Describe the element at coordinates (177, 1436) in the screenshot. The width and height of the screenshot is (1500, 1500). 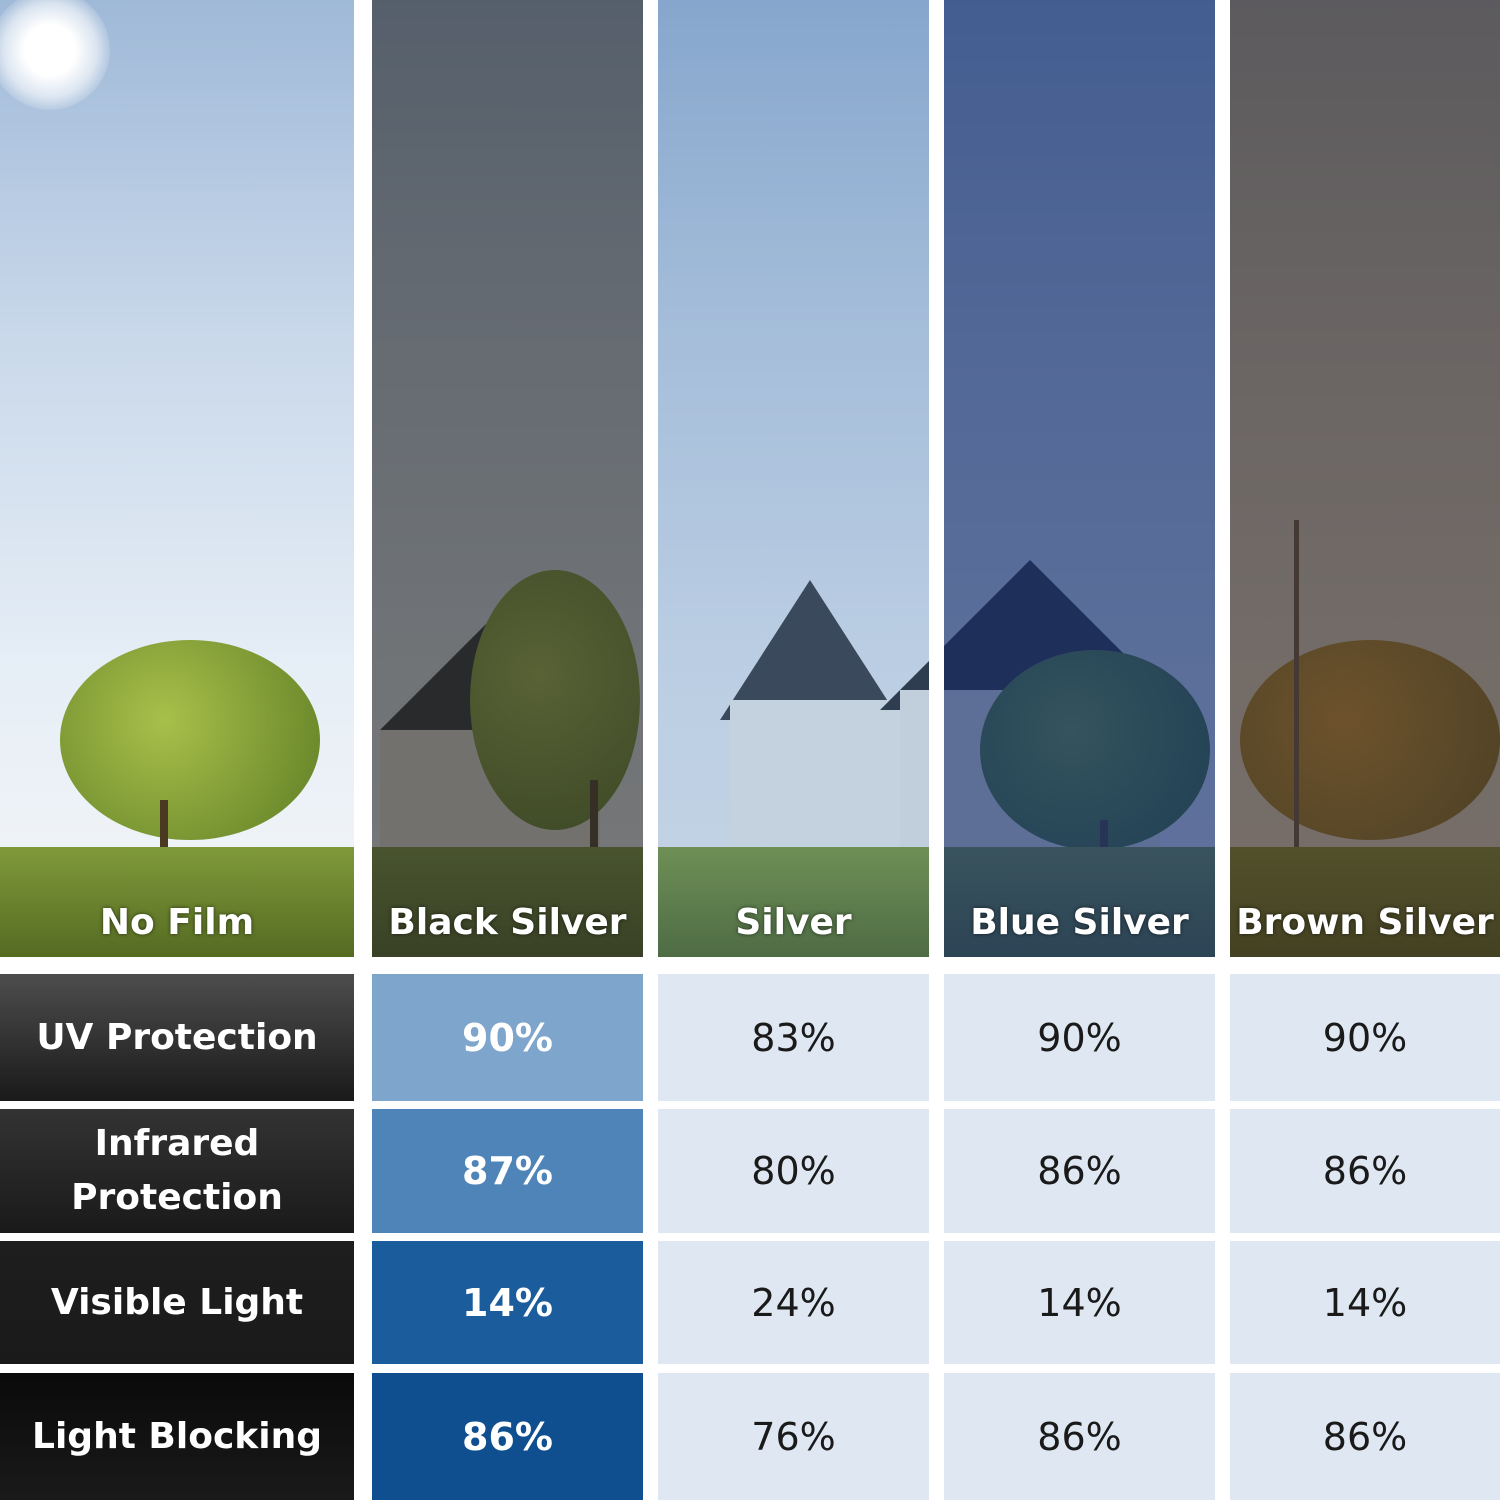
I see `row-label: Light Blocking` at that location.